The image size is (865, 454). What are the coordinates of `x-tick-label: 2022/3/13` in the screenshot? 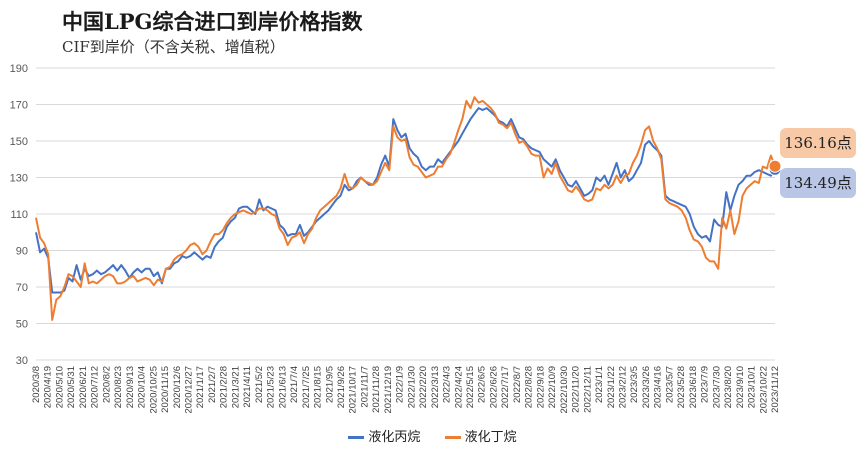 It's located at (435, 387).